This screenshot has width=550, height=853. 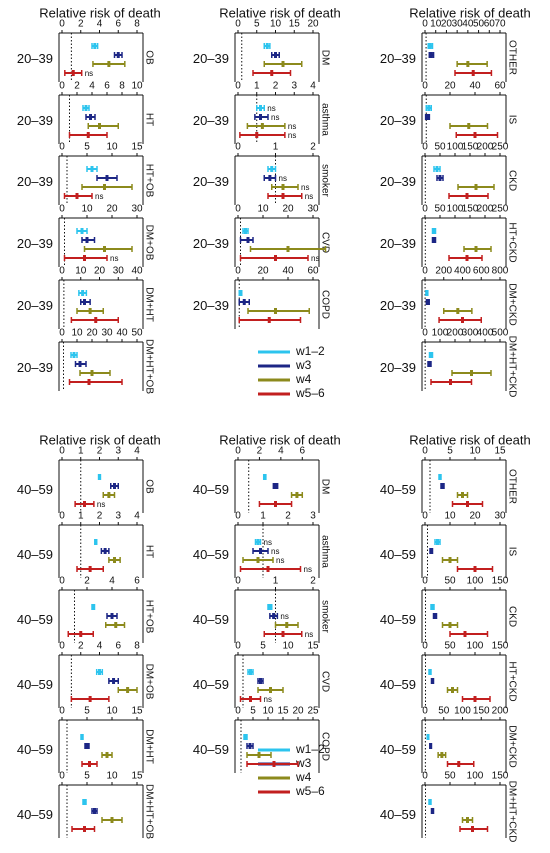 I want to click on x-tick-label: 500, so click(x=500, y=333).